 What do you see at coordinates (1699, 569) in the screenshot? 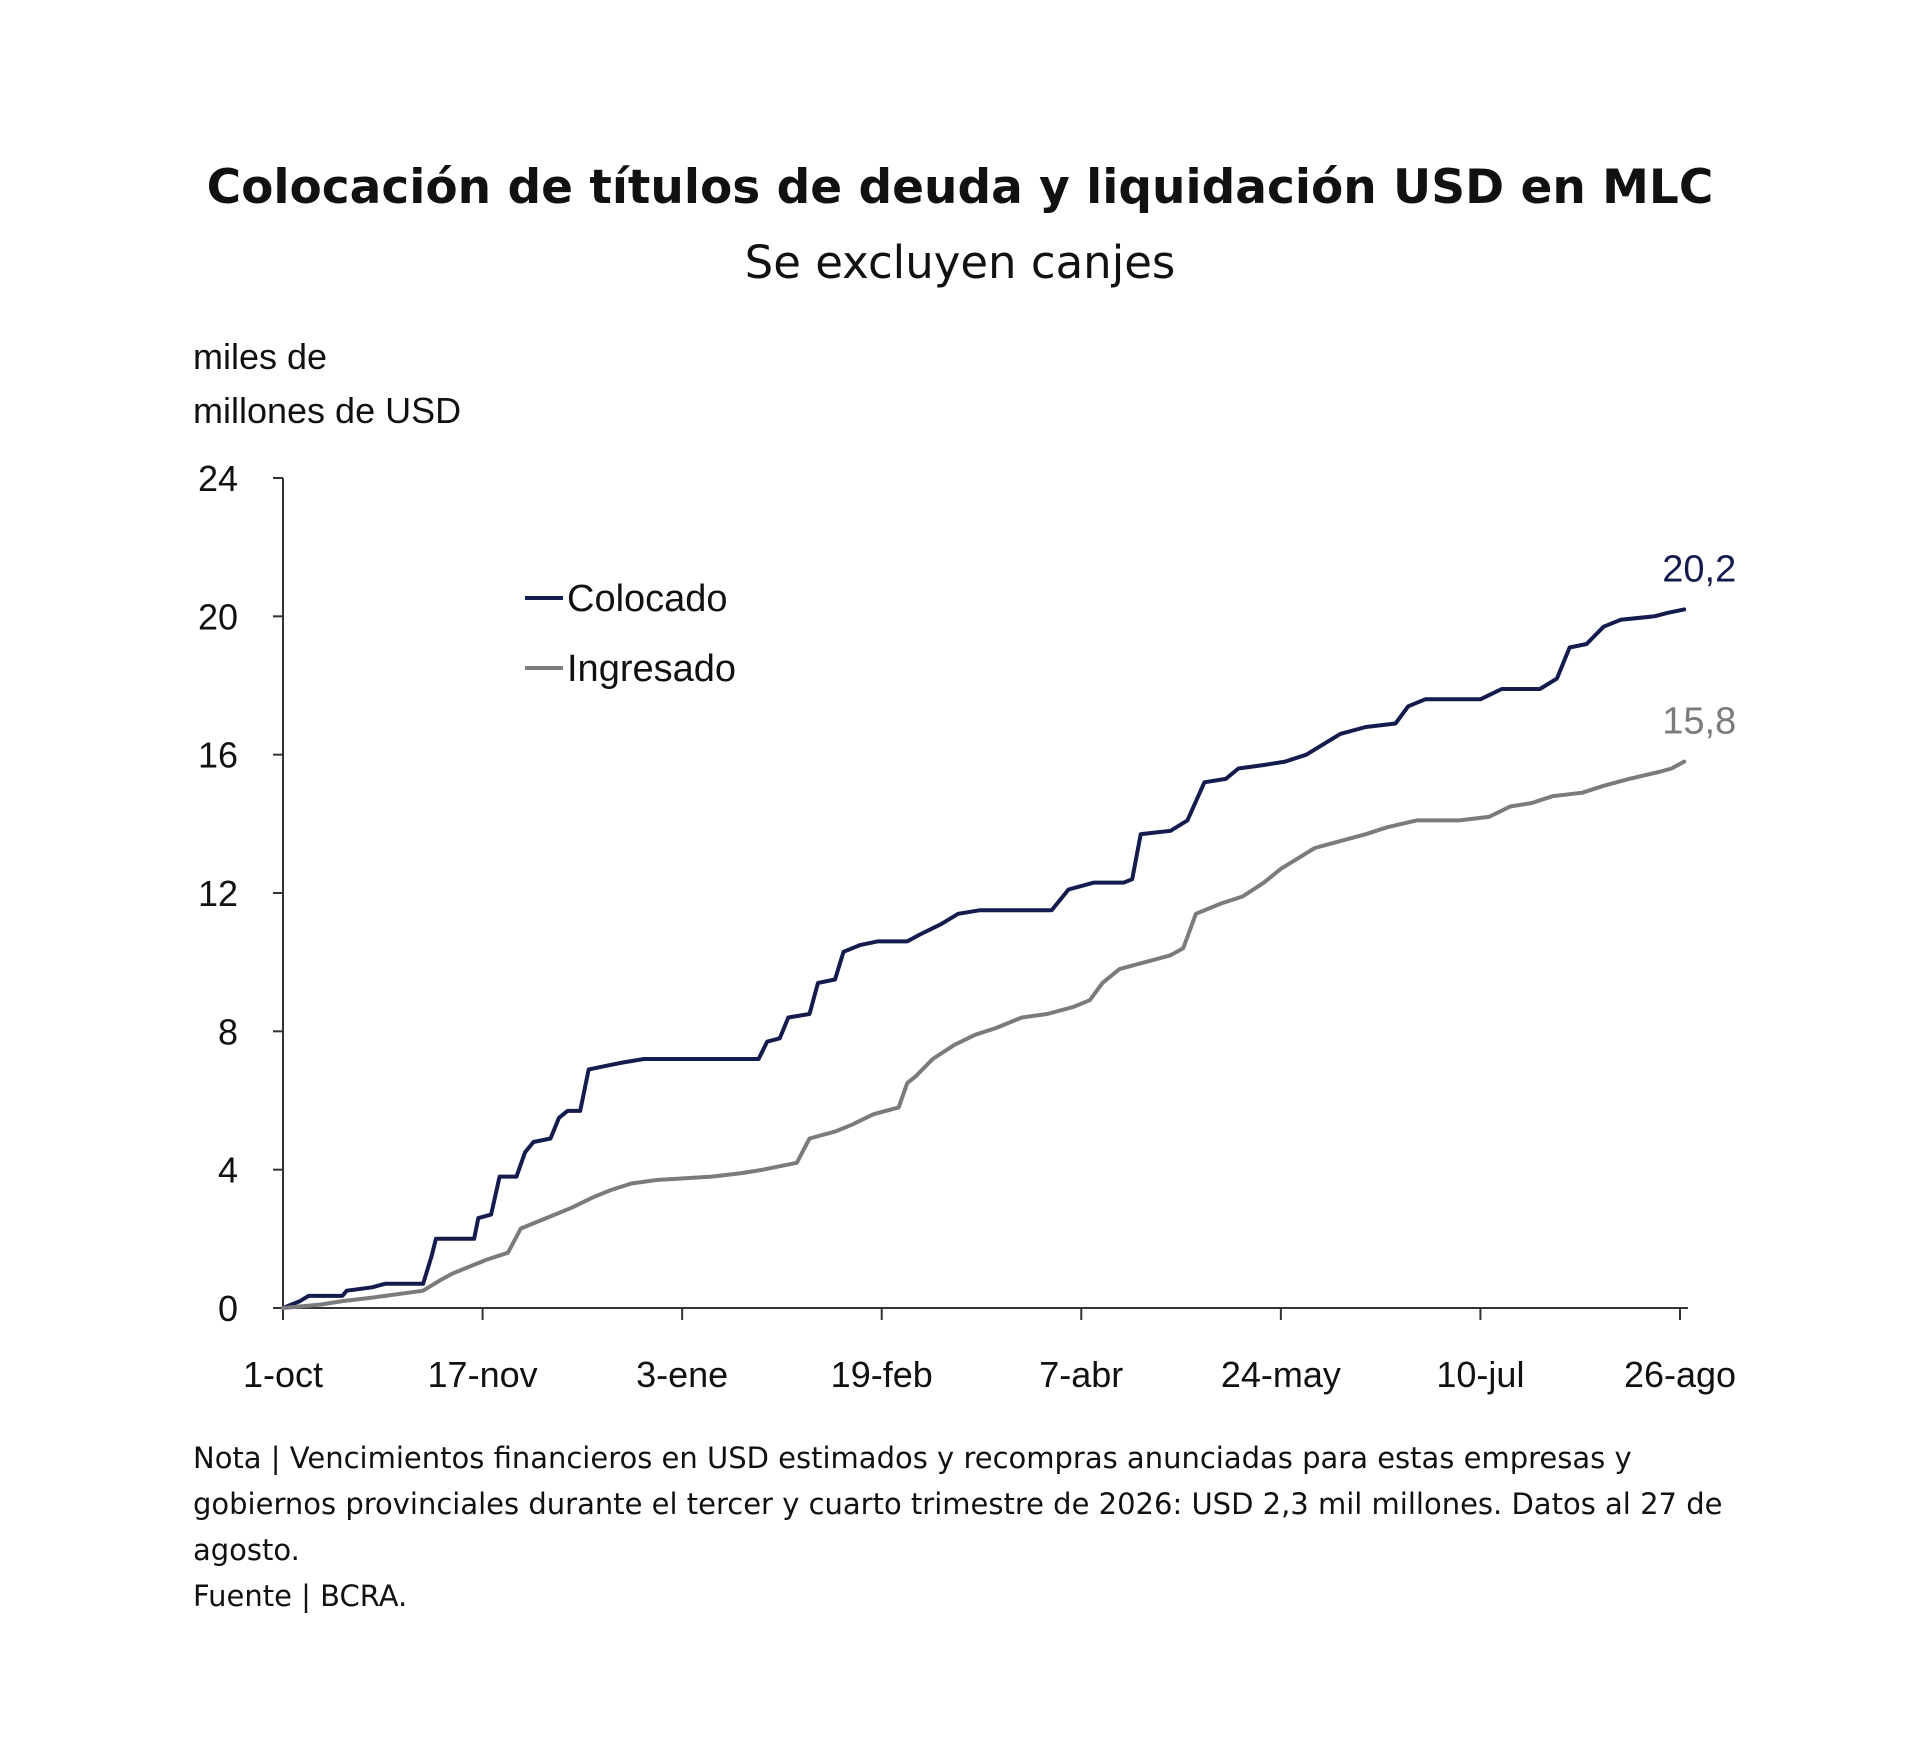
I see `end-value-label-colocado: 20,2` at bounding box center [1699, 569].